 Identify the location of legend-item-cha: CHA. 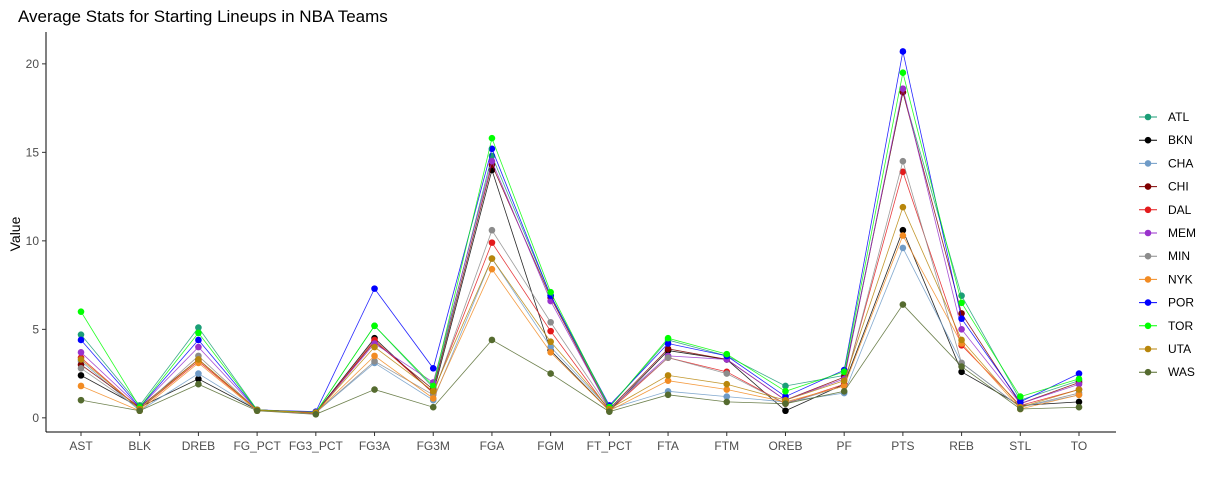
(1166, 163).